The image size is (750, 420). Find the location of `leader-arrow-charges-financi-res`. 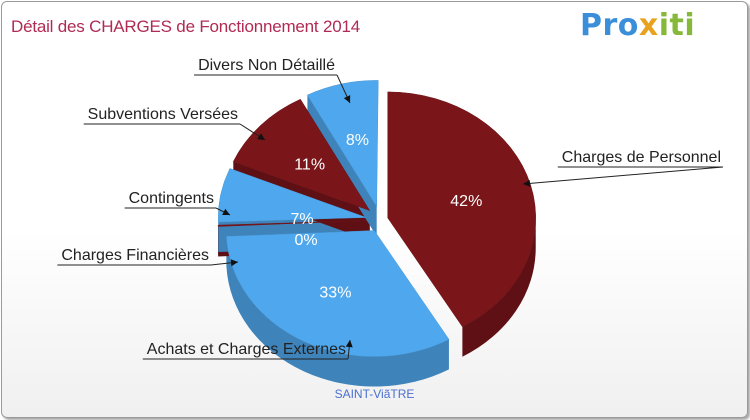

leader-arrow-charges-financi-res is located at coordinates (234, 263).